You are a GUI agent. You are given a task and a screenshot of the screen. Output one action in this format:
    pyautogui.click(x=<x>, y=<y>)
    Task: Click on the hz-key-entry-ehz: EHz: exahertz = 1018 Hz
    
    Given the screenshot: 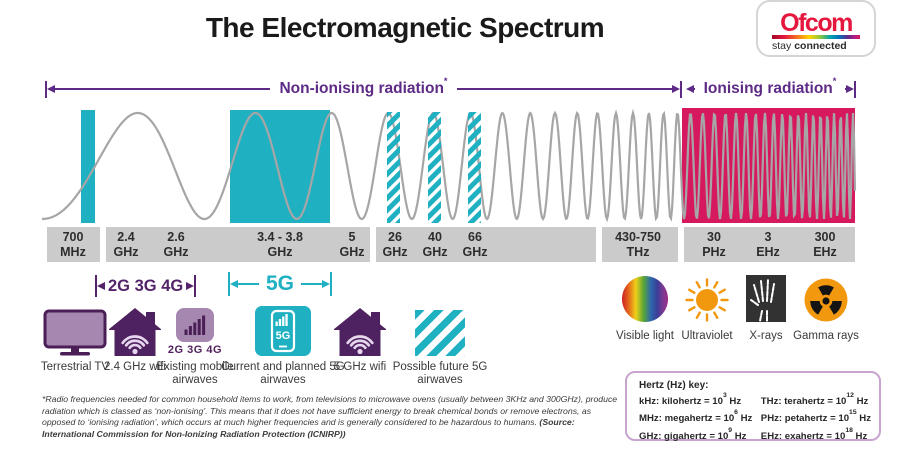 What is the action you would take?
    pyautogui.click(x=814, y=434)
    